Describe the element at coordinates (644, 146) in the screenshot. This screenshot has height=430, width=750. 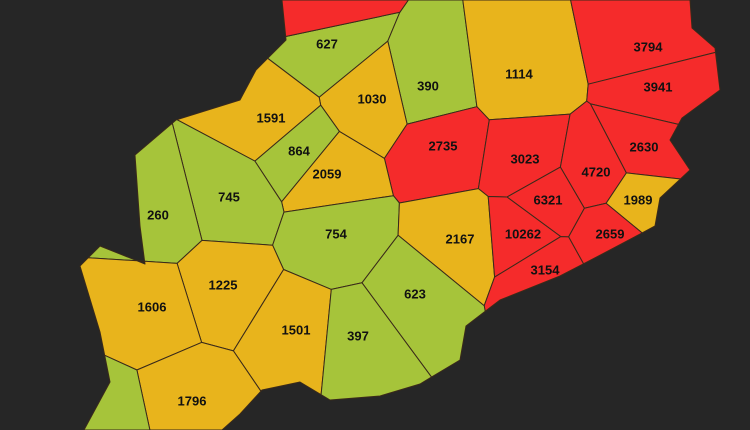
I see `district-value: 2630` at that location.